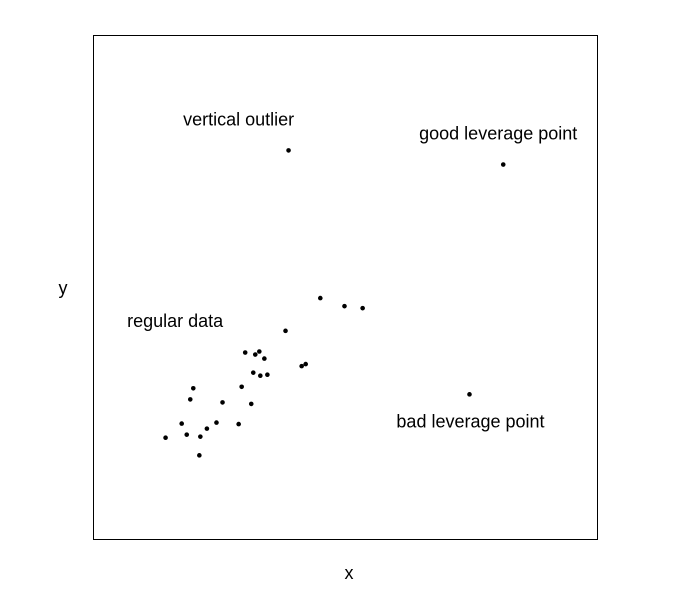 This screenshot has height=598, width=678. What do you see at coordinates (175, 321) in the screenshot?
I see `annotation-regular-data: regular data` at bounding box center [175, 321].